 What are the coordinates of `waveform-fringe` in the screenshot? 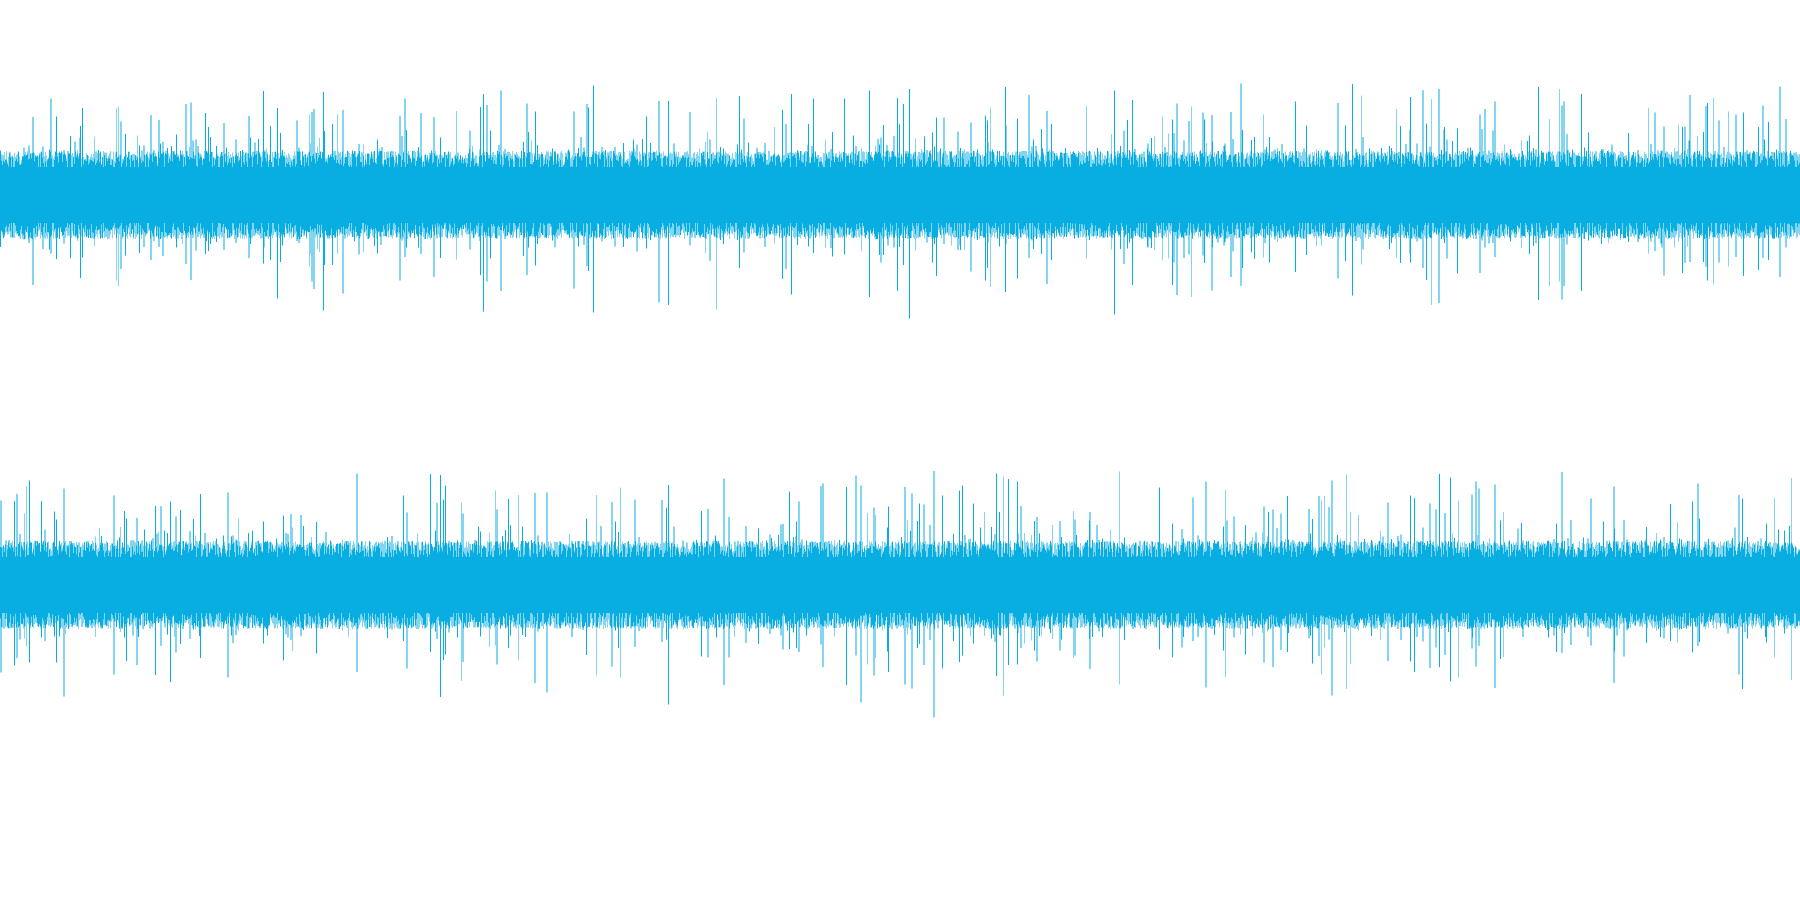 It's located at (900, 585).